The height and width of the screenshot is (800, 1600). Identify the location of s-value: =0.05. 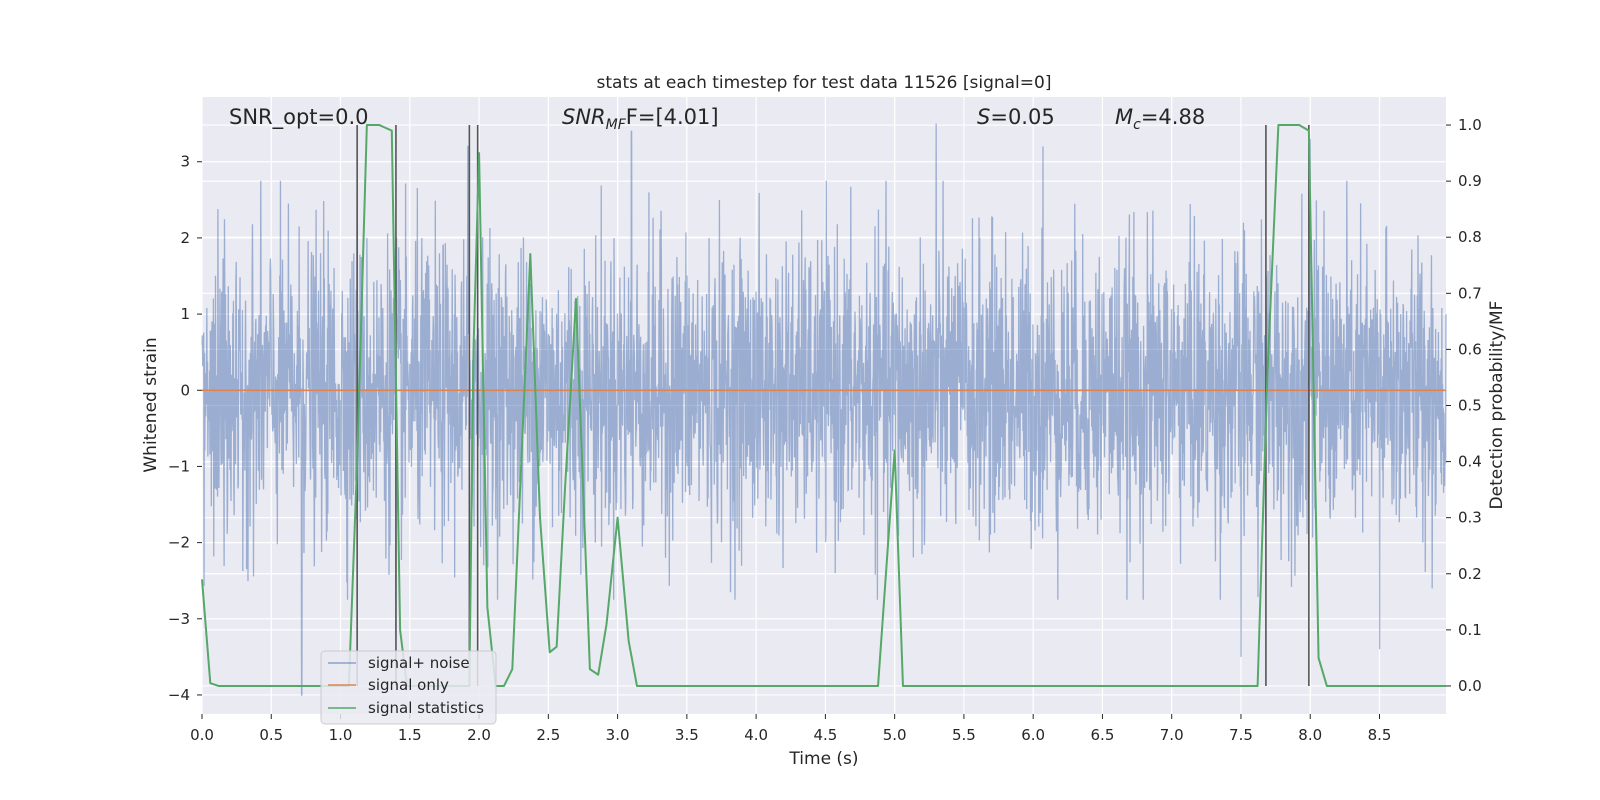
(1022, 117).